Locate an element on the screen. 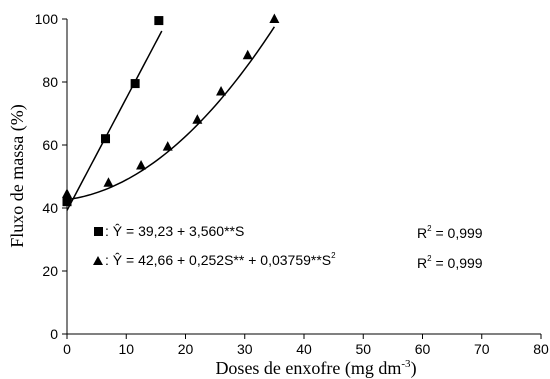 This screenshot has width=550, height=379. x-tick-label: 70 is located at coordinates (482, 349).